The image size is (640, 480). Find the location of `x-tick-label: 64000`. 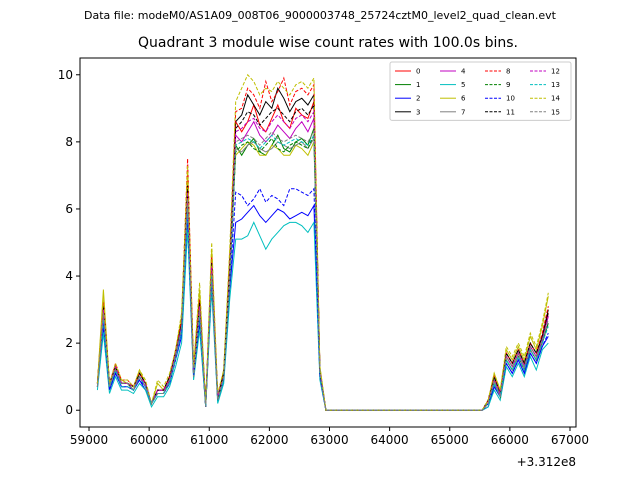

x-tick-label: 64000 is located at coordinates (390, 440).